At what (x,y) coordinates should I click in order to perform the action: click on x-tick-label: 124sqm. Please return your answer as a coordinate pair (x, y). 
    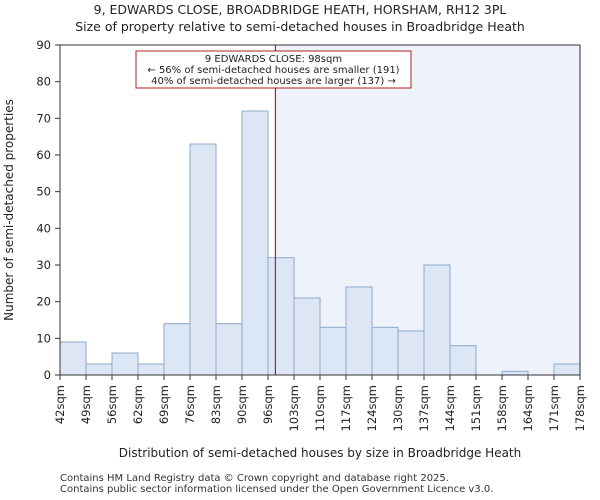
    Looking at the image, I should click on (372, 408).